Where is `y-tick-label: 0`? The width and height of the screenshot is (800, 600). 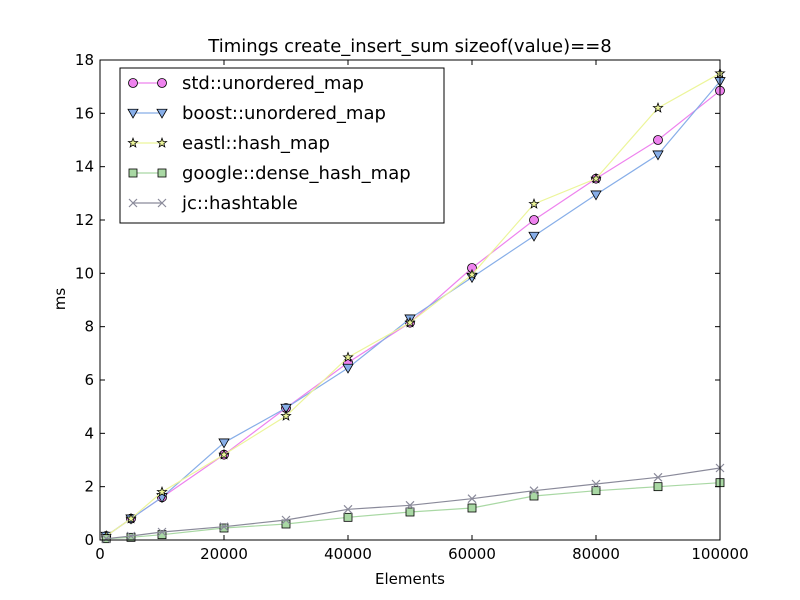
y-tick-label: 0 is located at coordinates (89, 540).